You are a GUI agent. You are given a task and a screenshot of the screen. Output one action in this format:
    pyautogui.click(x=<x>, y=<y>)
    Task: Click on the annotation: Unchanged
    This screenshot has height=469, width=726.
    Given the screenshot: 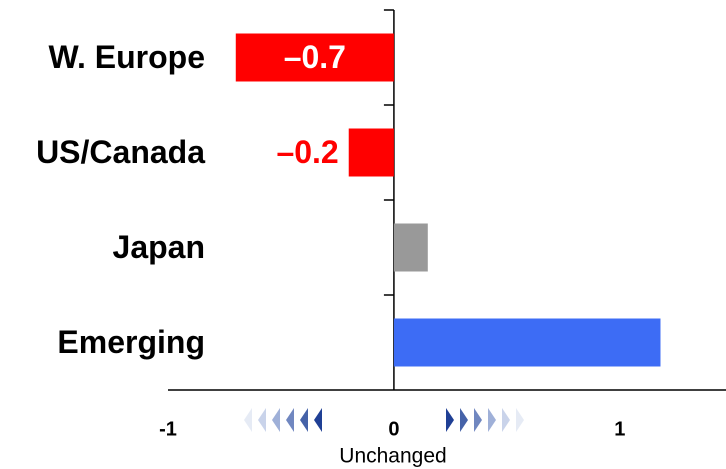 What is the action you would take?
    pyautogui.click(x=392, y=456)
    